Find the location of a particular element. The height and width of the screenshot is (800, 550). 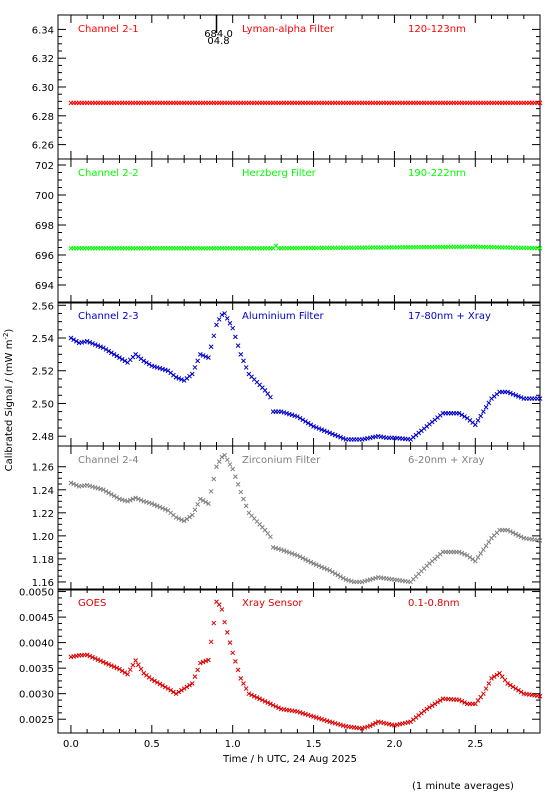

x-tick-label: 0.0 is located at coordinates (71, 744).